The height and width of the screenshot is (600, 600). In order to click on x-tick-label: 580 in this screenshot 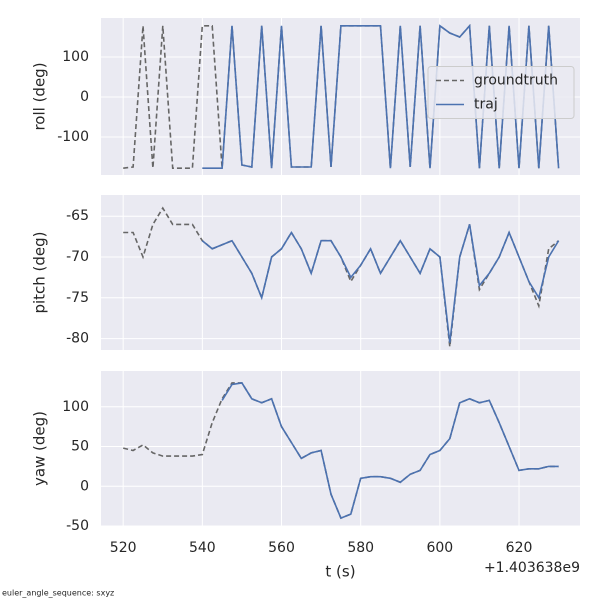, I will do `click(360, 548)`.